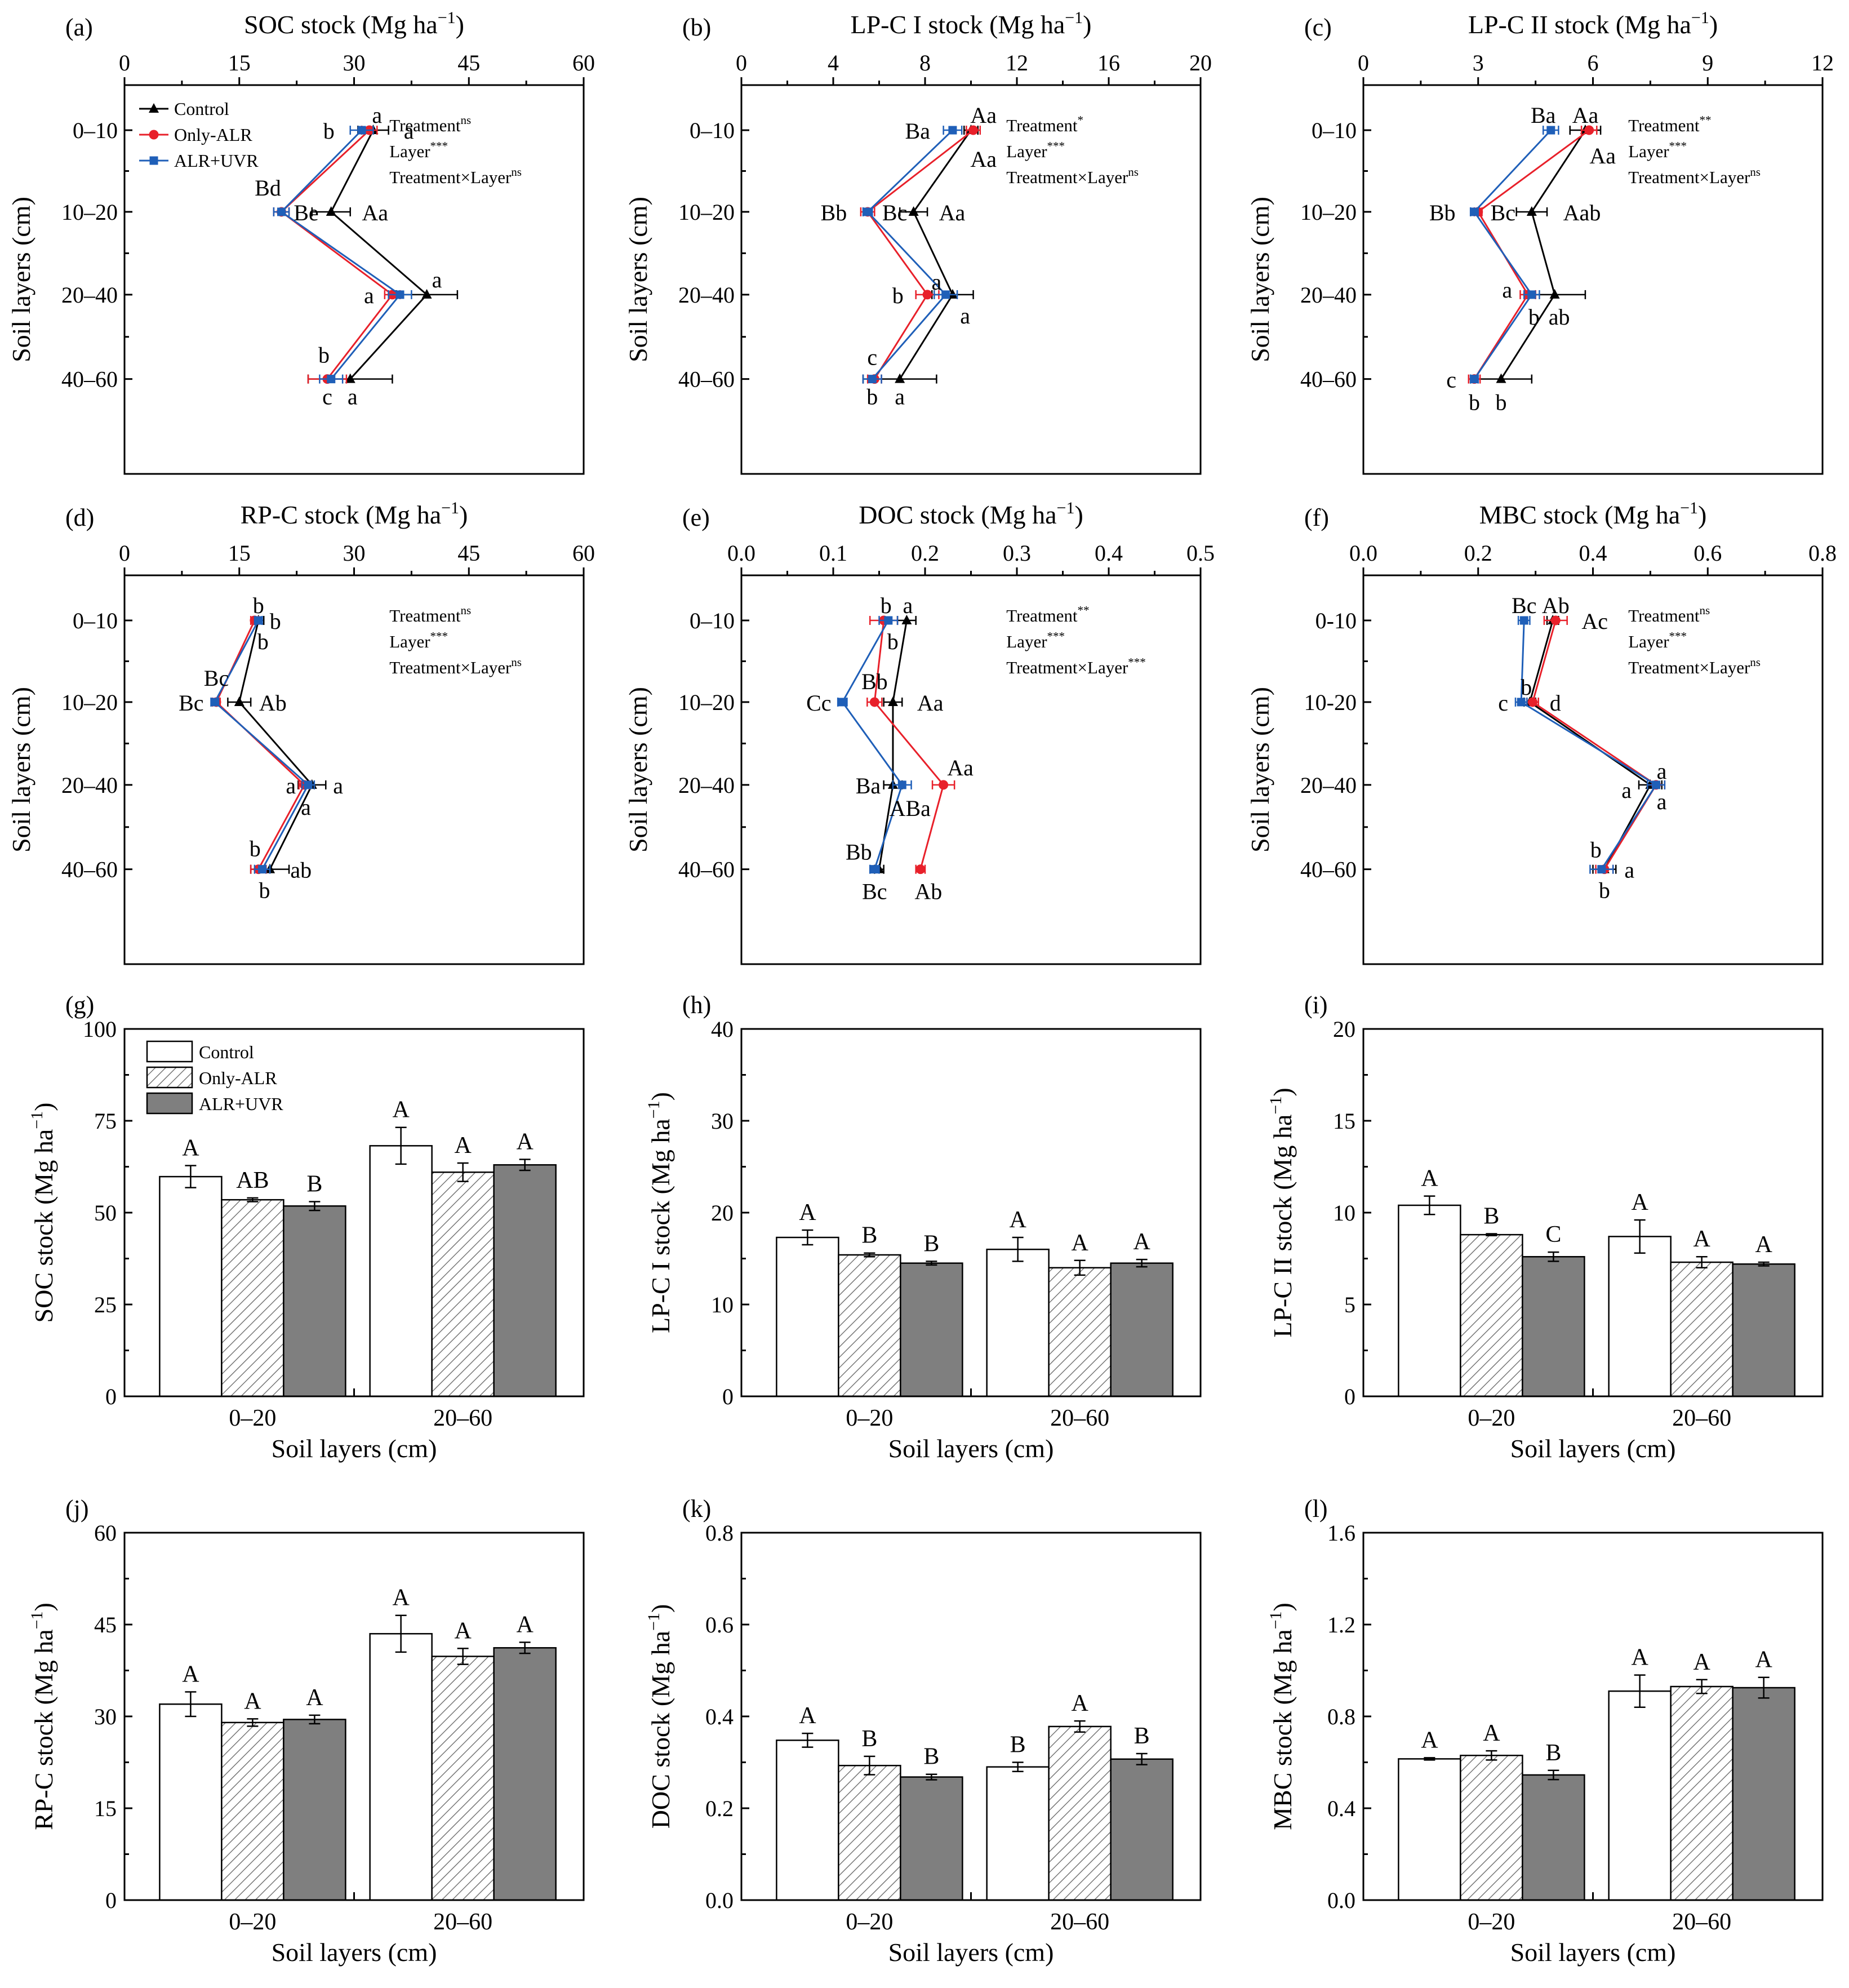  Describe the element at coordinates (354, 1212) in the screenshot. I see `plot-frame` at that location.